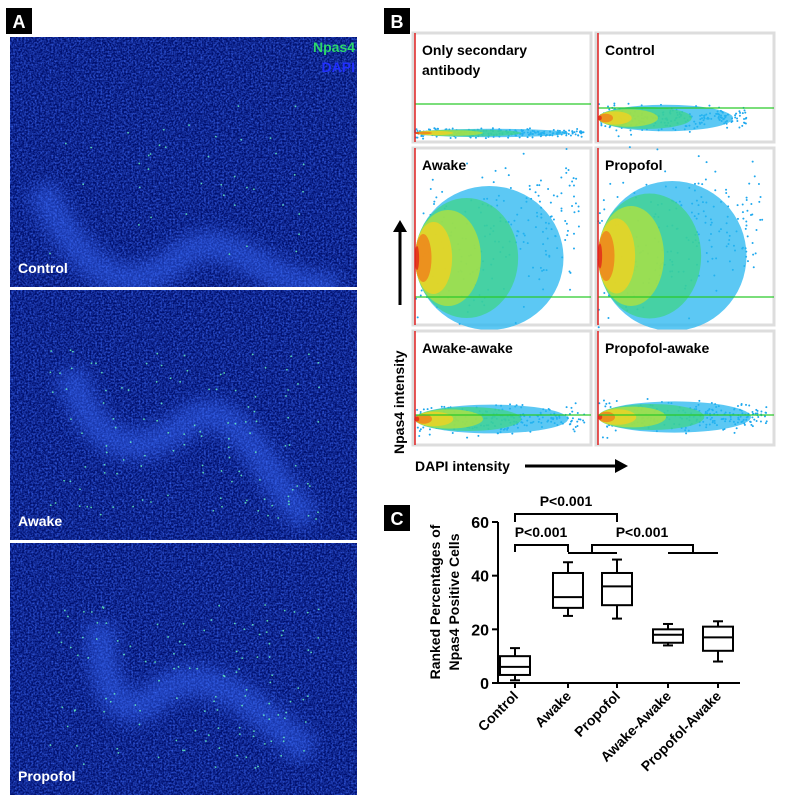 Image resolution: width=787 pixels, height=803 pixels. What do you see at coordinates (685, 87) in the screenshot?
I see `scatter-panel: Control` at bounding box center [685, 87].